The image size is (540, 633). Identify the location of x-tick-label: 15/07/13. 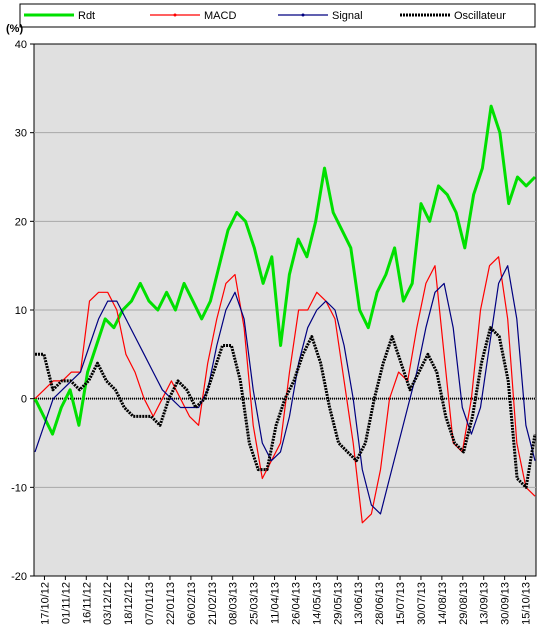
(401, 603).